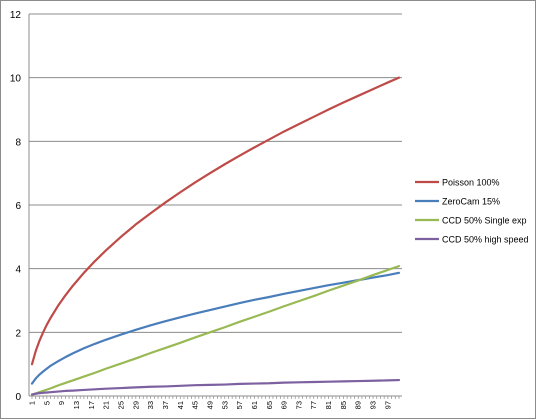 The image size is (536, 419). I want to click on x-tick-label: 13, so click(76, 405).